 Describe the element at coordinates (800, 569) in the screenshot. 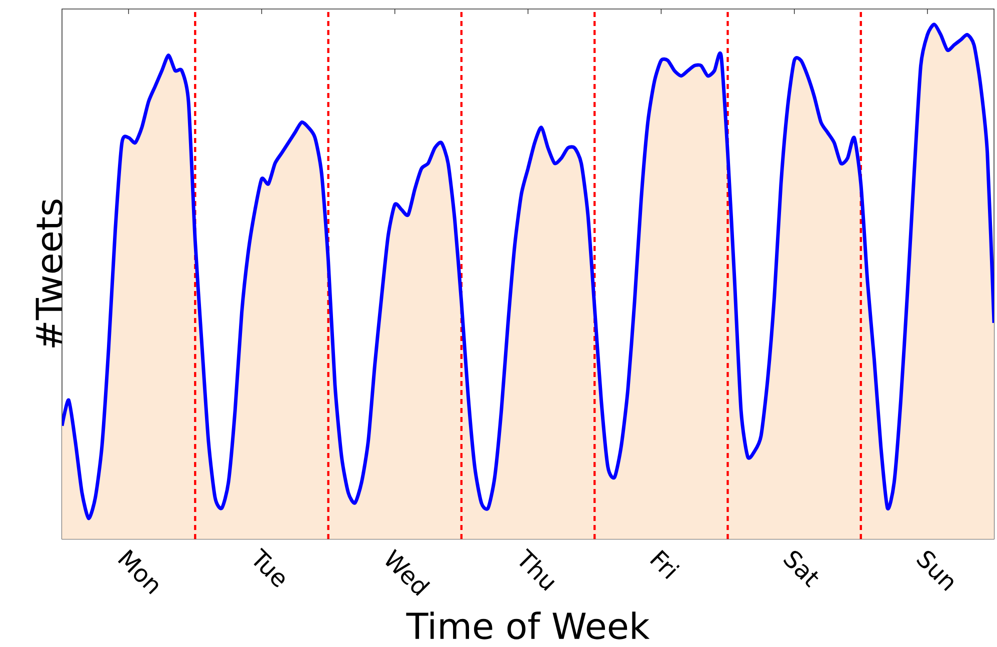

I see `x-tick-label: Sat` at that location.